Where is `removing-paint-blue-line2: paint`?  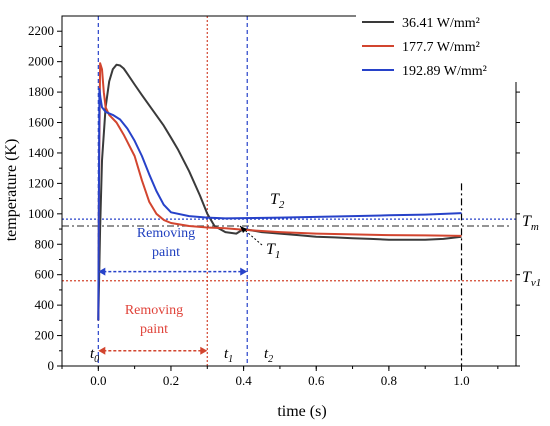 removing-paint-blue-line2: paint is located at coordinates (166, 252).